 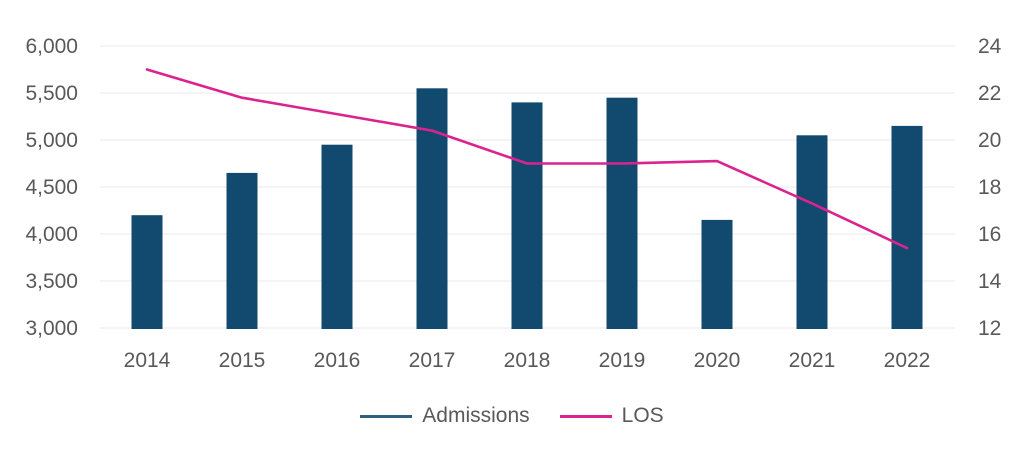 I want to click on x-axis-label-2020: 2020, so click(x=717, y=360).